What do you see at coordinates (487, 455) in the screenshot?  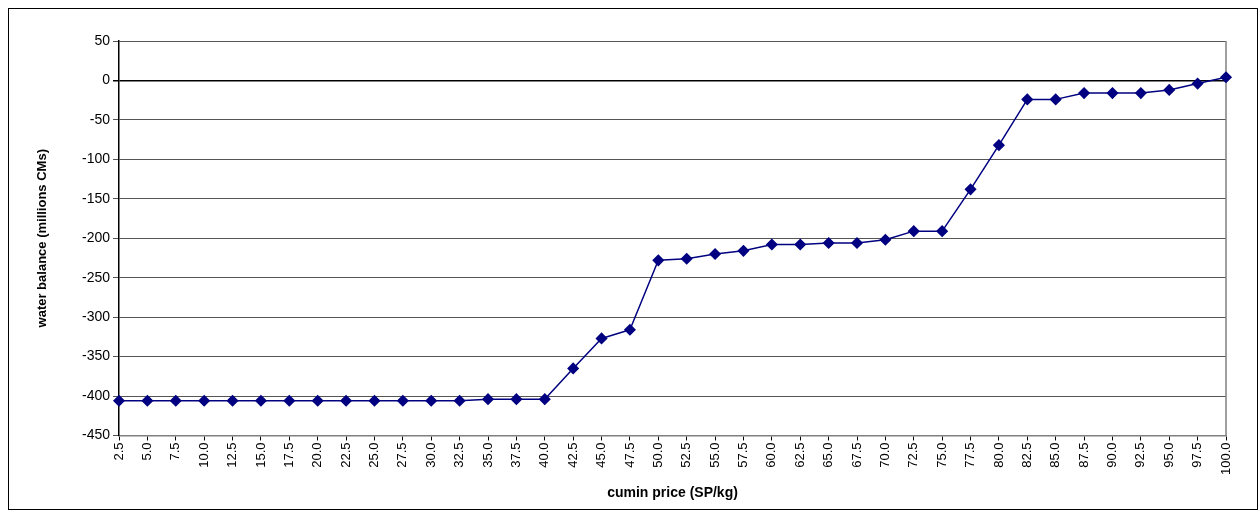 I see `x-tick-label: 35.0` at bounding box center [487, 455].